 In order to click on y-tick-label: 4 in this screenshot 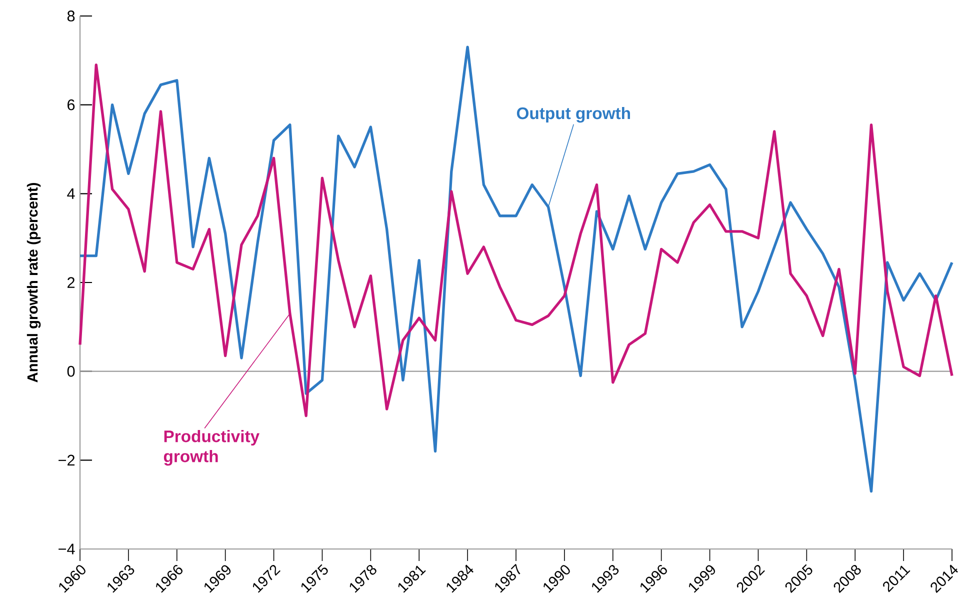, I will do `click(71, 193)`.